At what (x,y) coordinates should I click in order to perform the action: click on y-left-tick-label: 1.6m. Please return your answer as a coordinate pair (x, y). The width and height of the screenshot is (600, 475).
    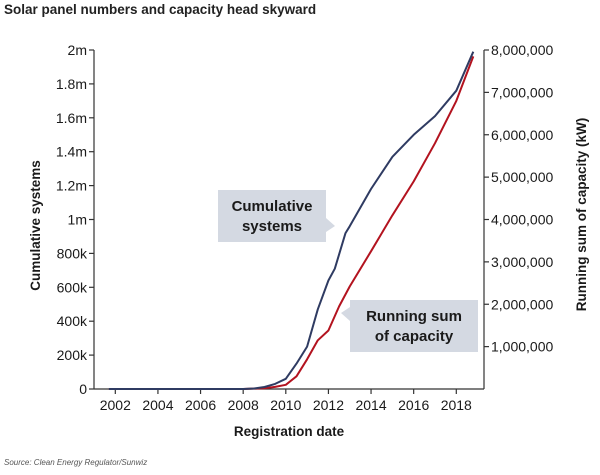
    Looking at the image, I should click on (71, 118).